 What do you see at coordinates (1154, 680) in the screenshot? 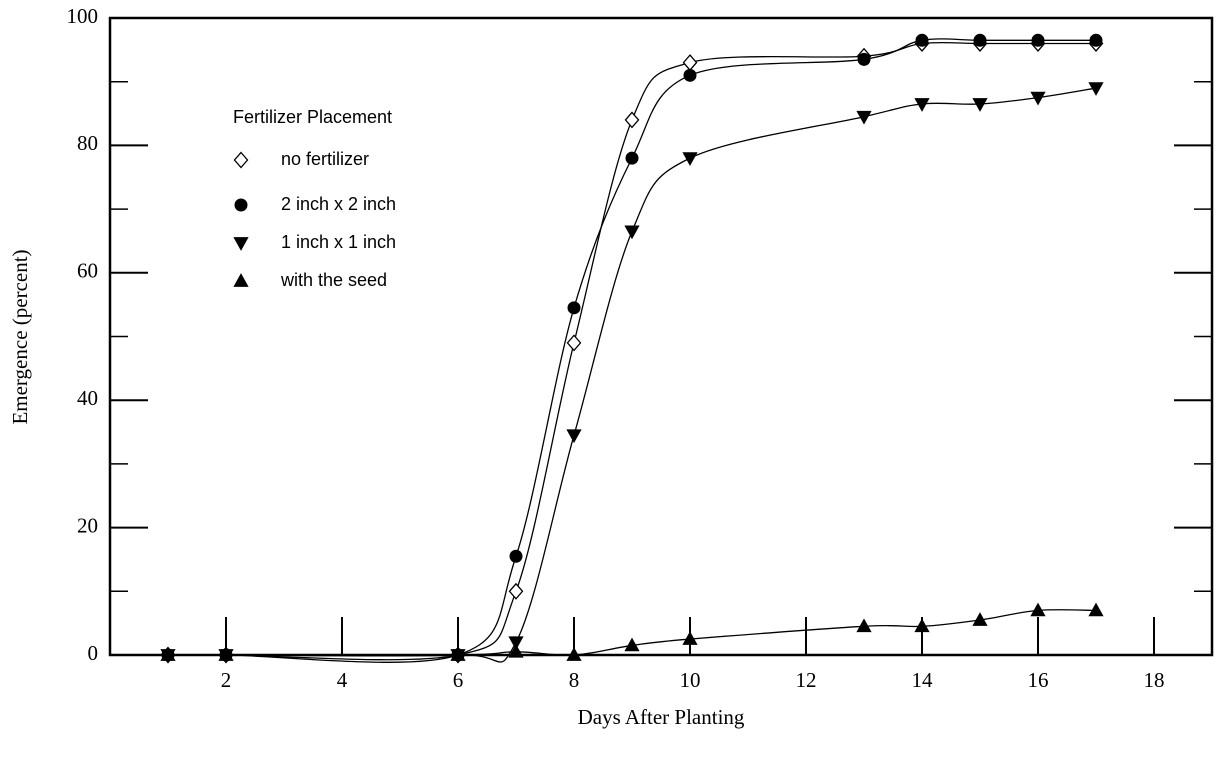
I see `x-tick-label: 18` at bounding box center [1154, 680].